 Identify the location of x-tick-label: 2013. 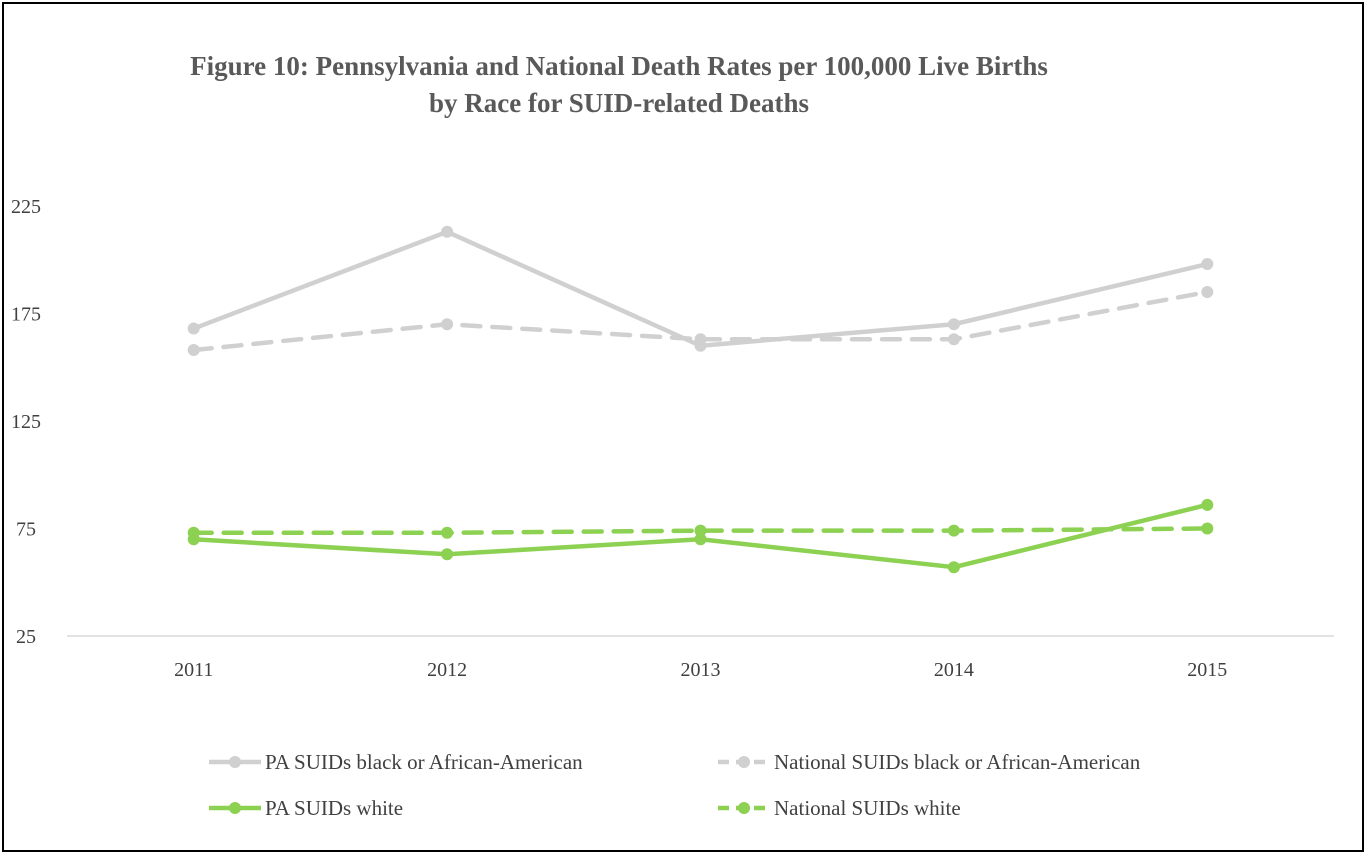
(701, 670).